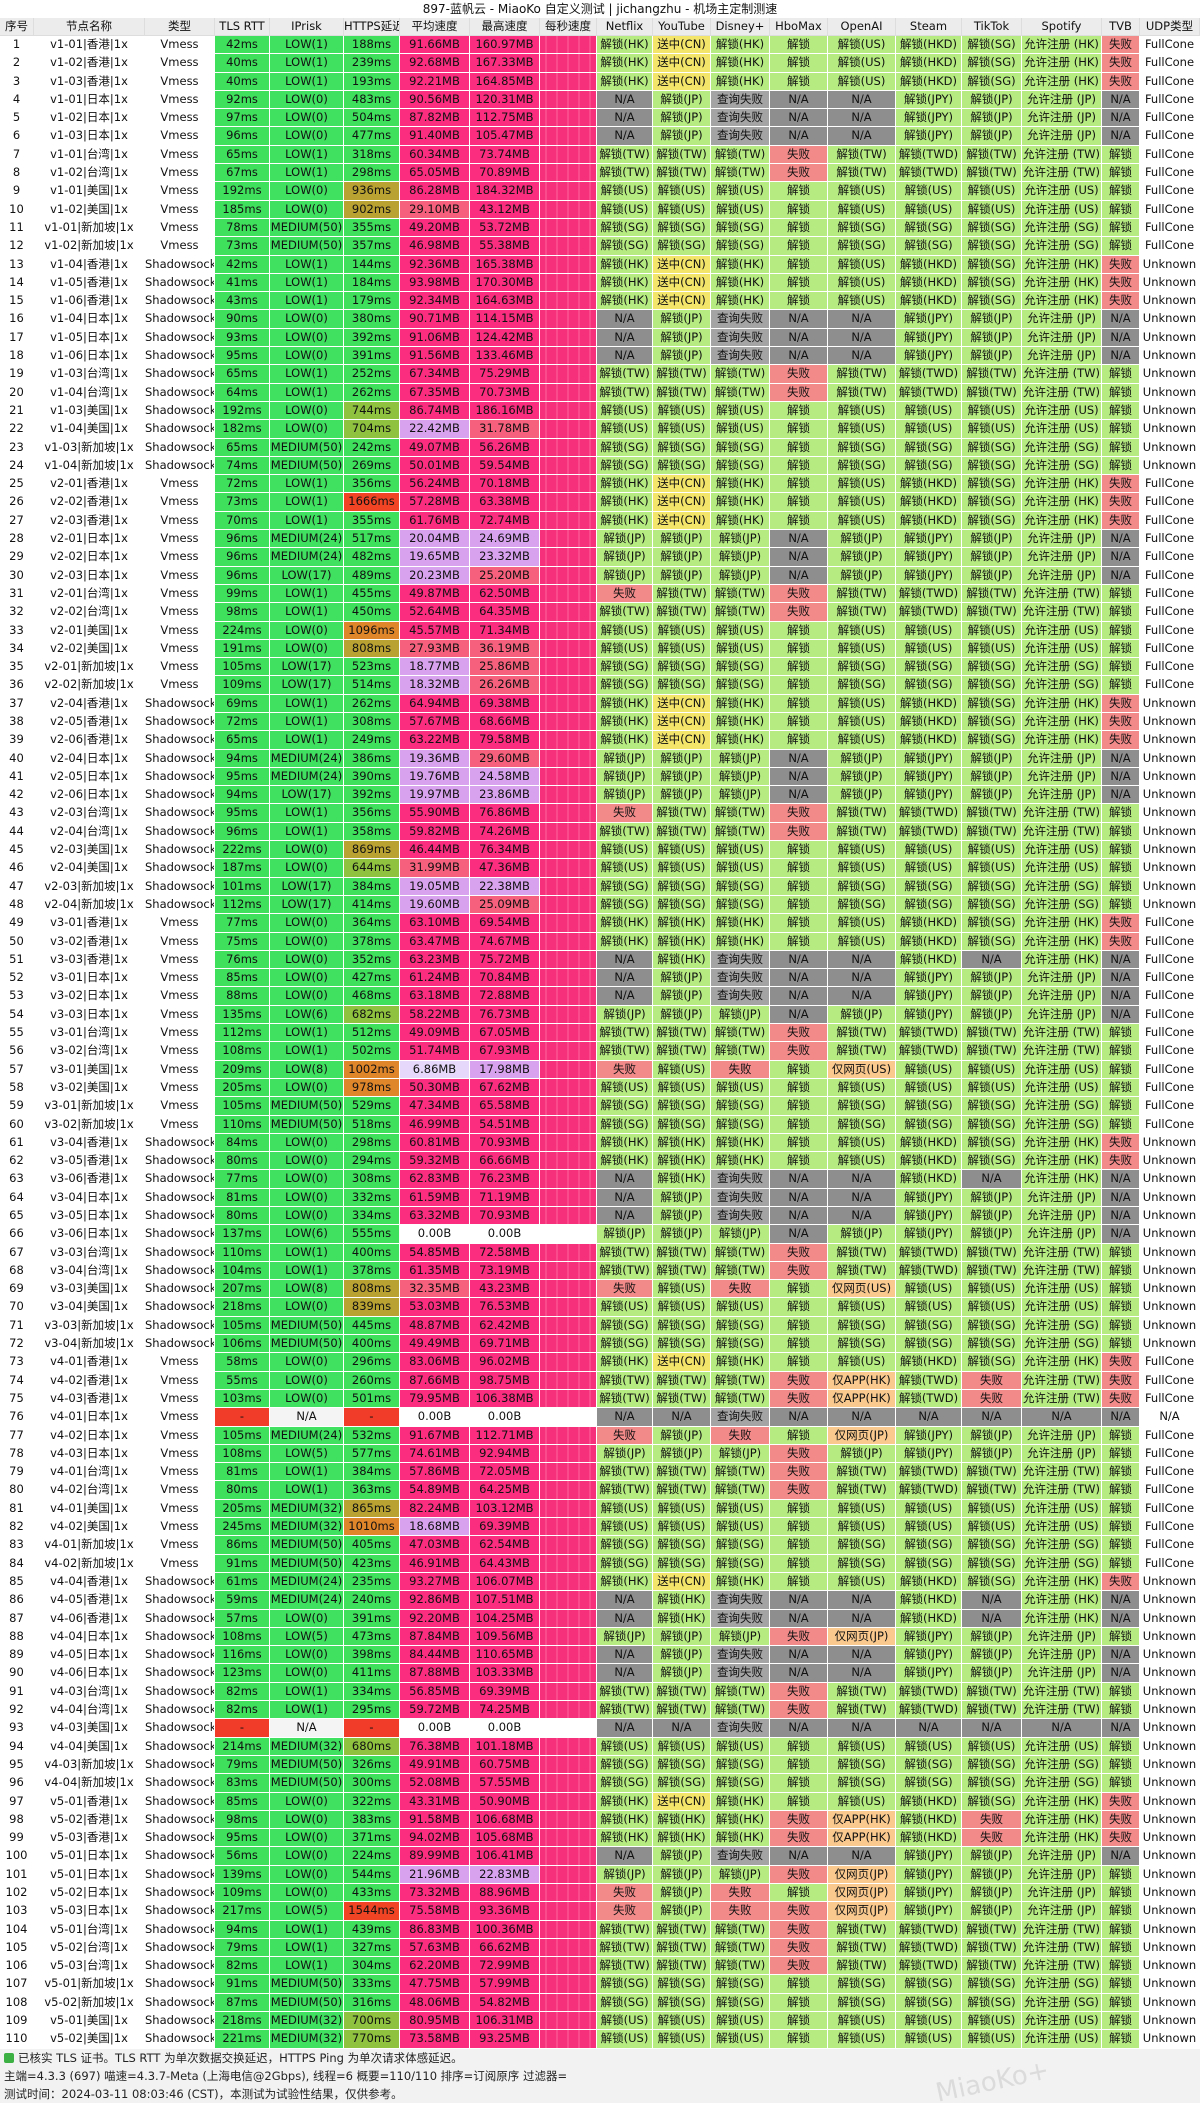  Describe the element at coordinates (17, 1289) in the screenshot. I see `cell: 69` at that location.